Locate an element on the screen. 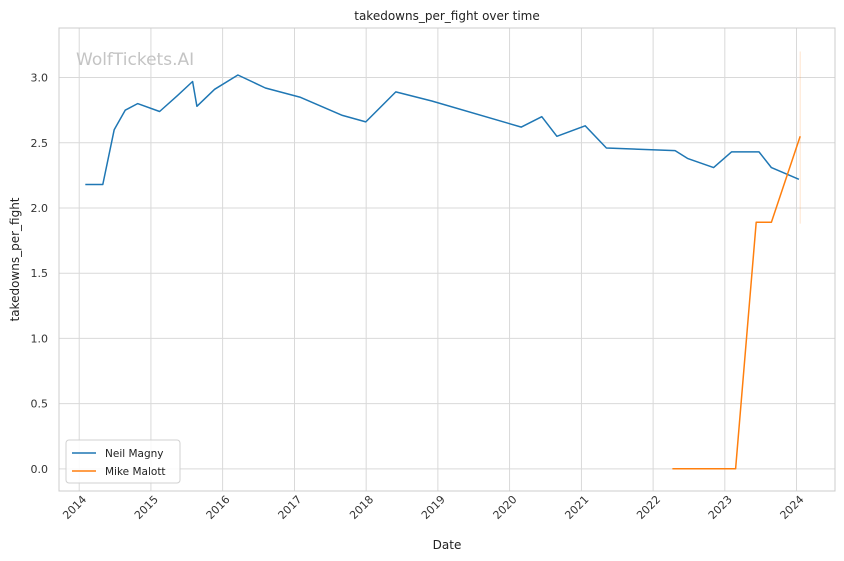 The image size is (844, 561). y-tick-labels: 0.0 0.5 1.0 1.5 2.0 2.5 3.0 is located at coordinates (40, 274).